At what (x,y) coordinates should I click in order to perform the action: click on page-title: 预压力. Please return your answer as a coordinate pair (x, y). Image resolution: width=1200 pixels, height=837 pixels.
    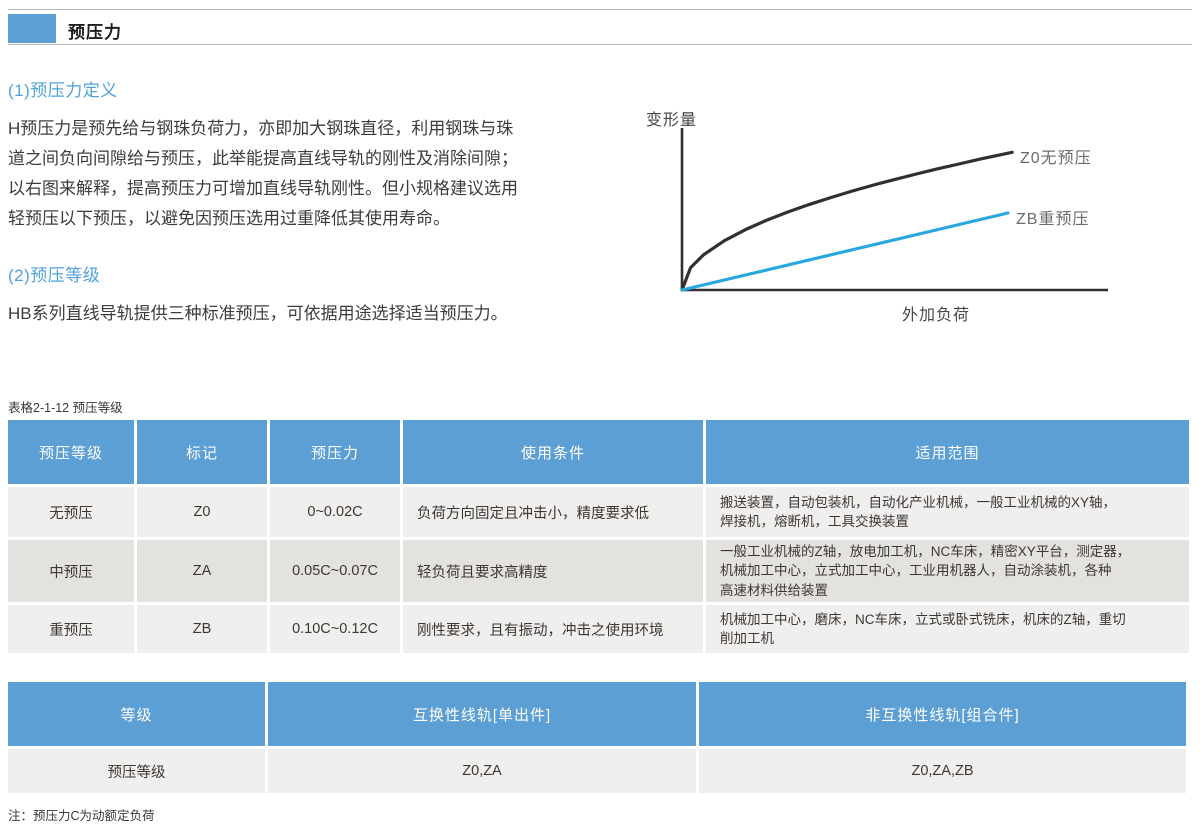
    Looking at the image, I should click on (95, 32).